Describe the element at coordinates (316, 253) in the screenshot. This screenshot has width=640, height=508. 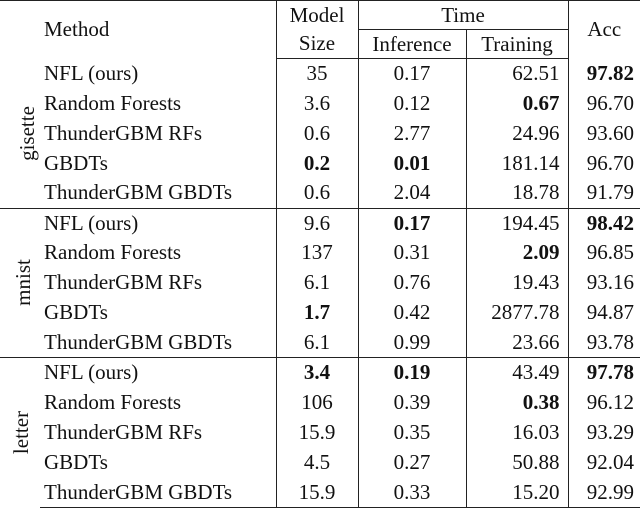
I see `model-size-cell: 137` at that location.